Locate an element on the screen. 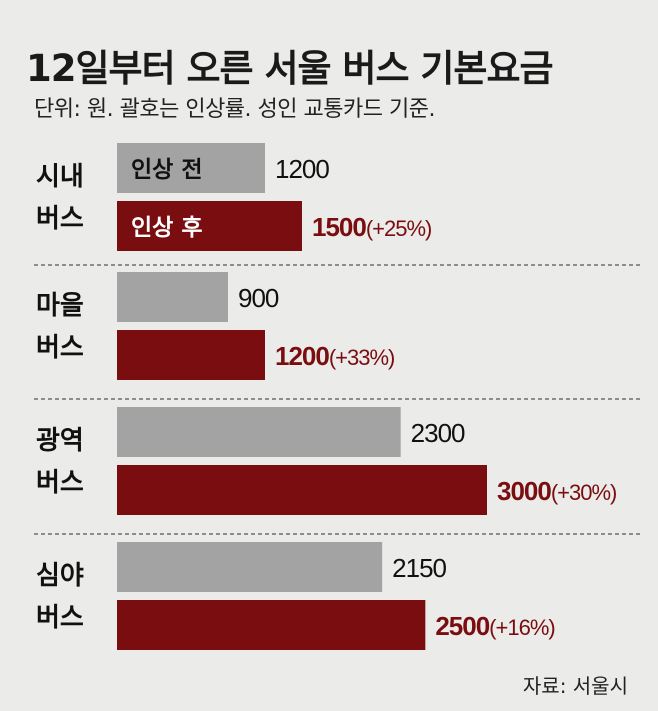  value-label-before-2: 2300 is located at coordinates (438, 433).